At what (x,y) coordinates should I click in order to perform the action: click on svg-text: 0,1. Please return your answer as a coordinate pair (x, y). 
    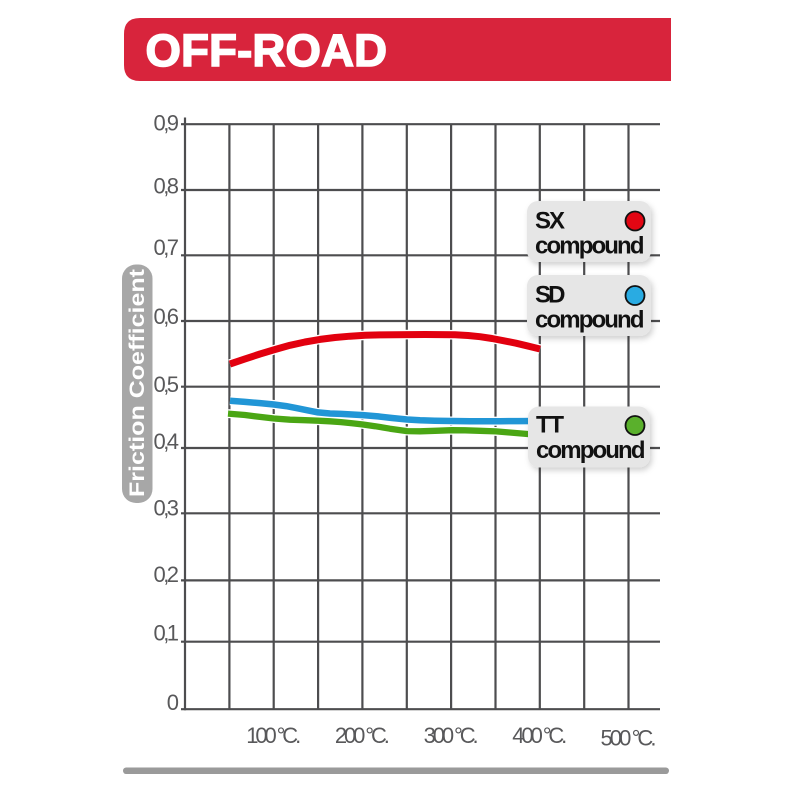
    Looking at the image, I should click on (167, 633).